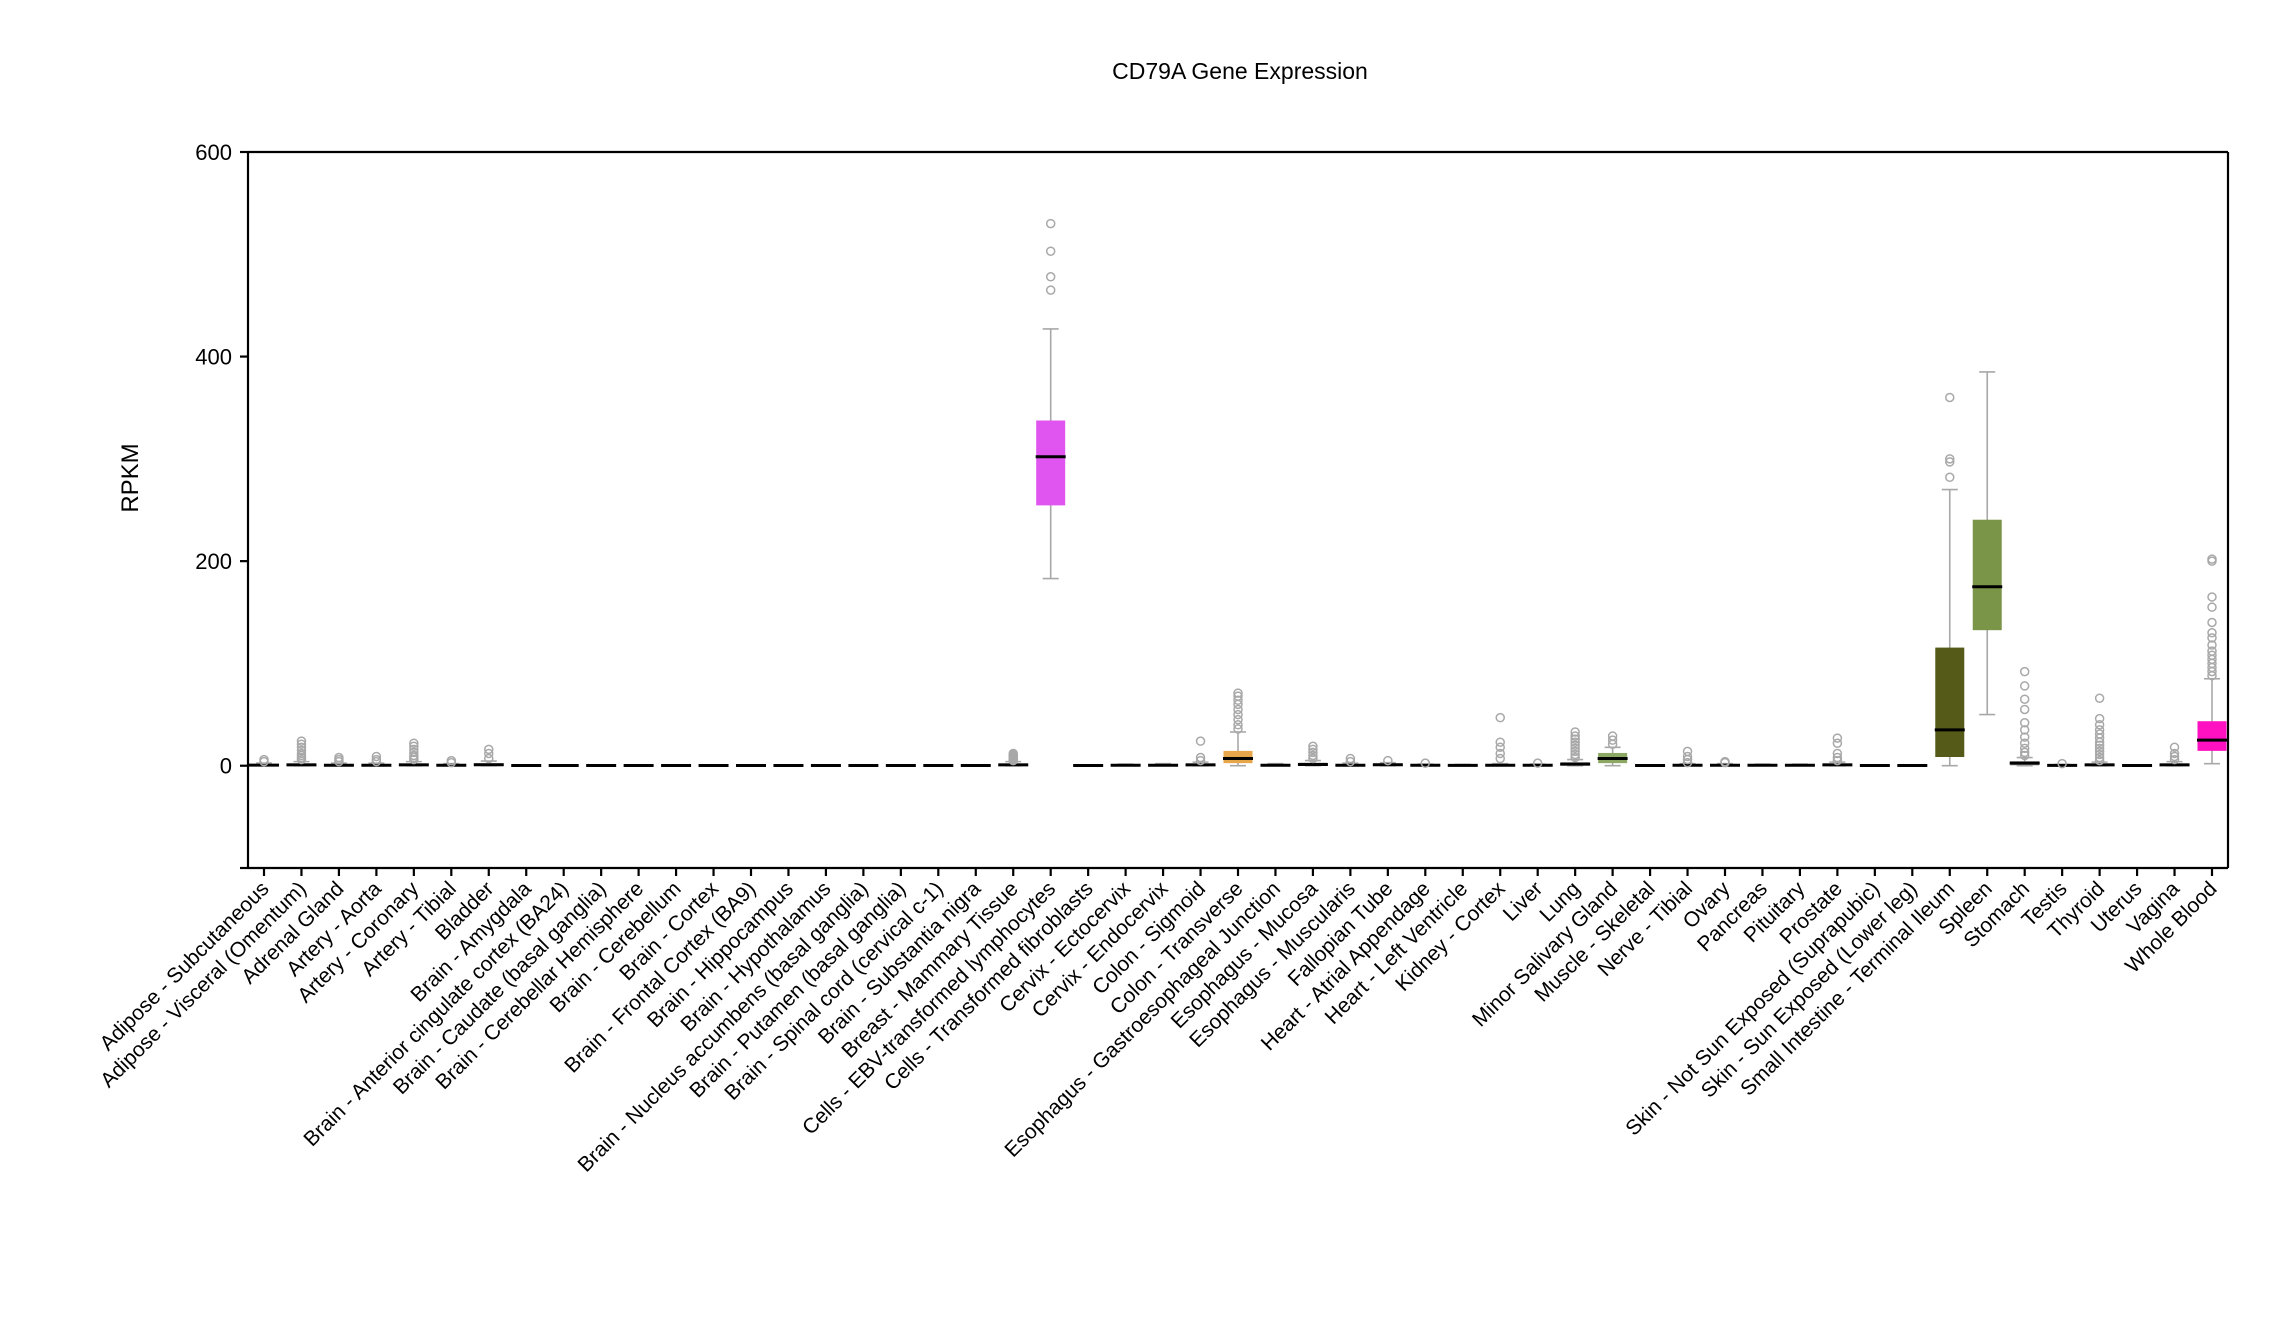 Image resolution: width=2278 pixels, height=1335 pixels. I want to click on y-tick-label: 600, so click(213, 152).